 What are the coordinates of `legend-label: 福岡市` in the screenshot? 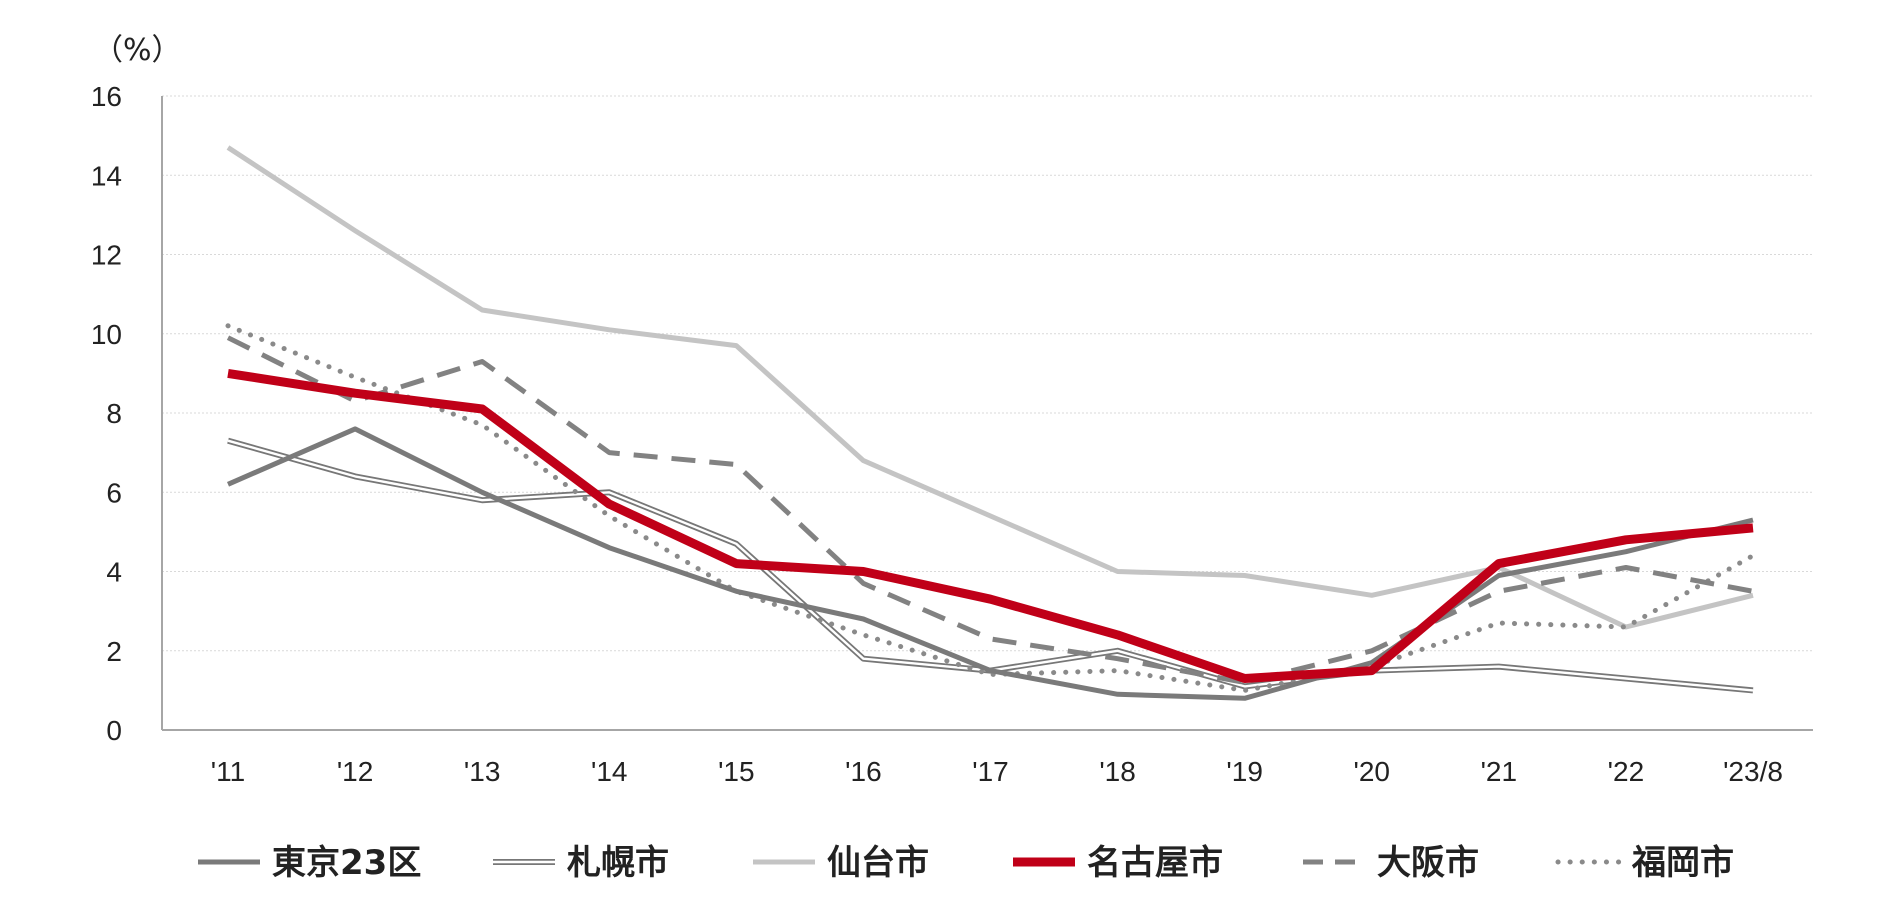 It's located at (1682, 863).